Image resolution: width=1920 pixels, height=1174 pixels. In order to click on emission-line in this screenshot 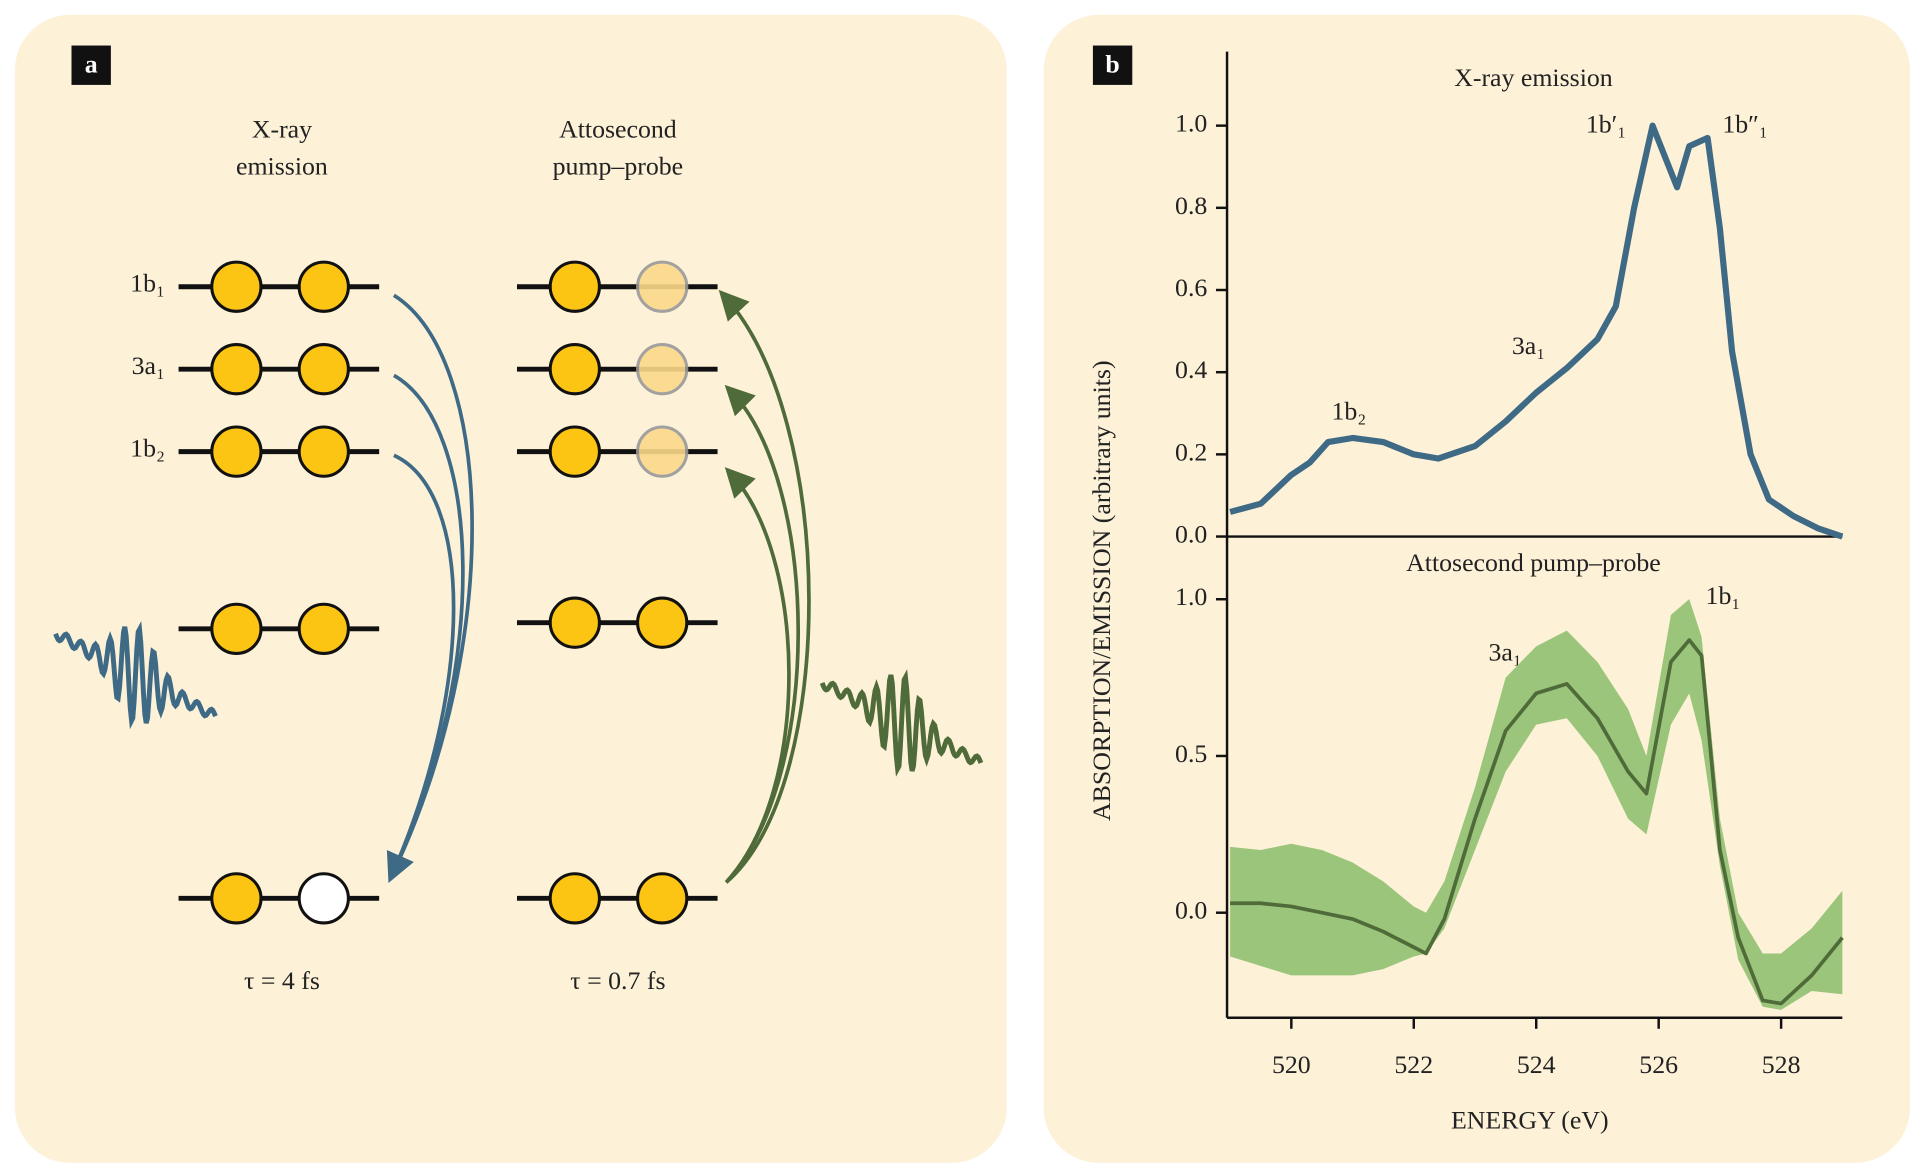, I will do `click(1536, 331)`.